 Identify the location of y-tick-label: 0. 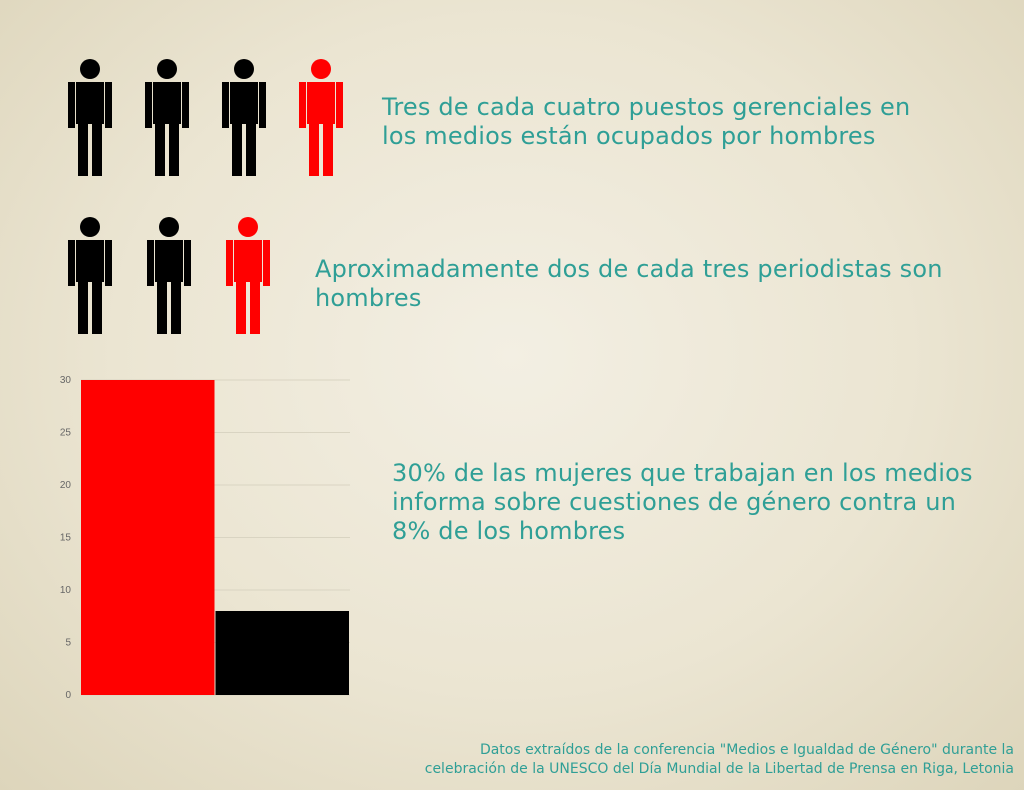
(68, 695).